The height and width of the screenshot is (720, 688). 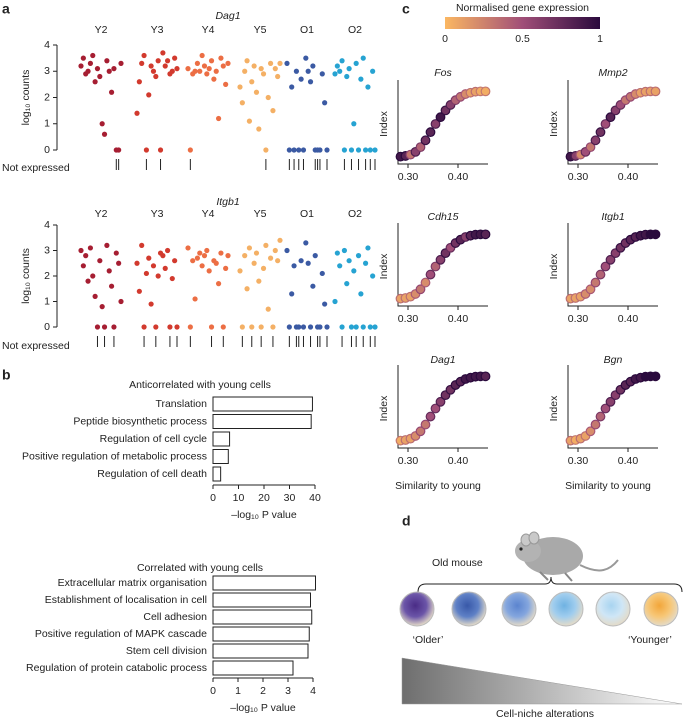 What do you see at coordinates (545, 714) in the screenshot?
I see `gradient-label: Cell-niche alterations` at bounding box center [545, 714].